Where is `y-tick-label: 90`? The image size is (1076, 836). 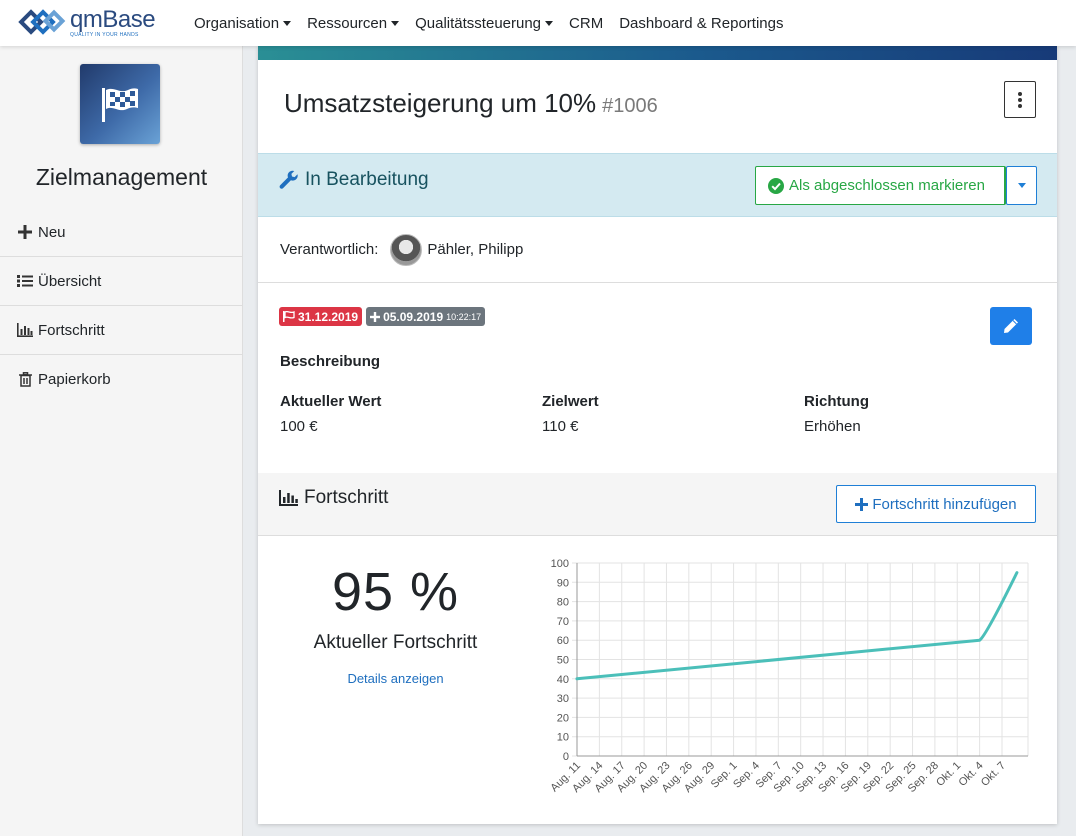
y-tick-label: 90 is located at coordinates (563, 583).